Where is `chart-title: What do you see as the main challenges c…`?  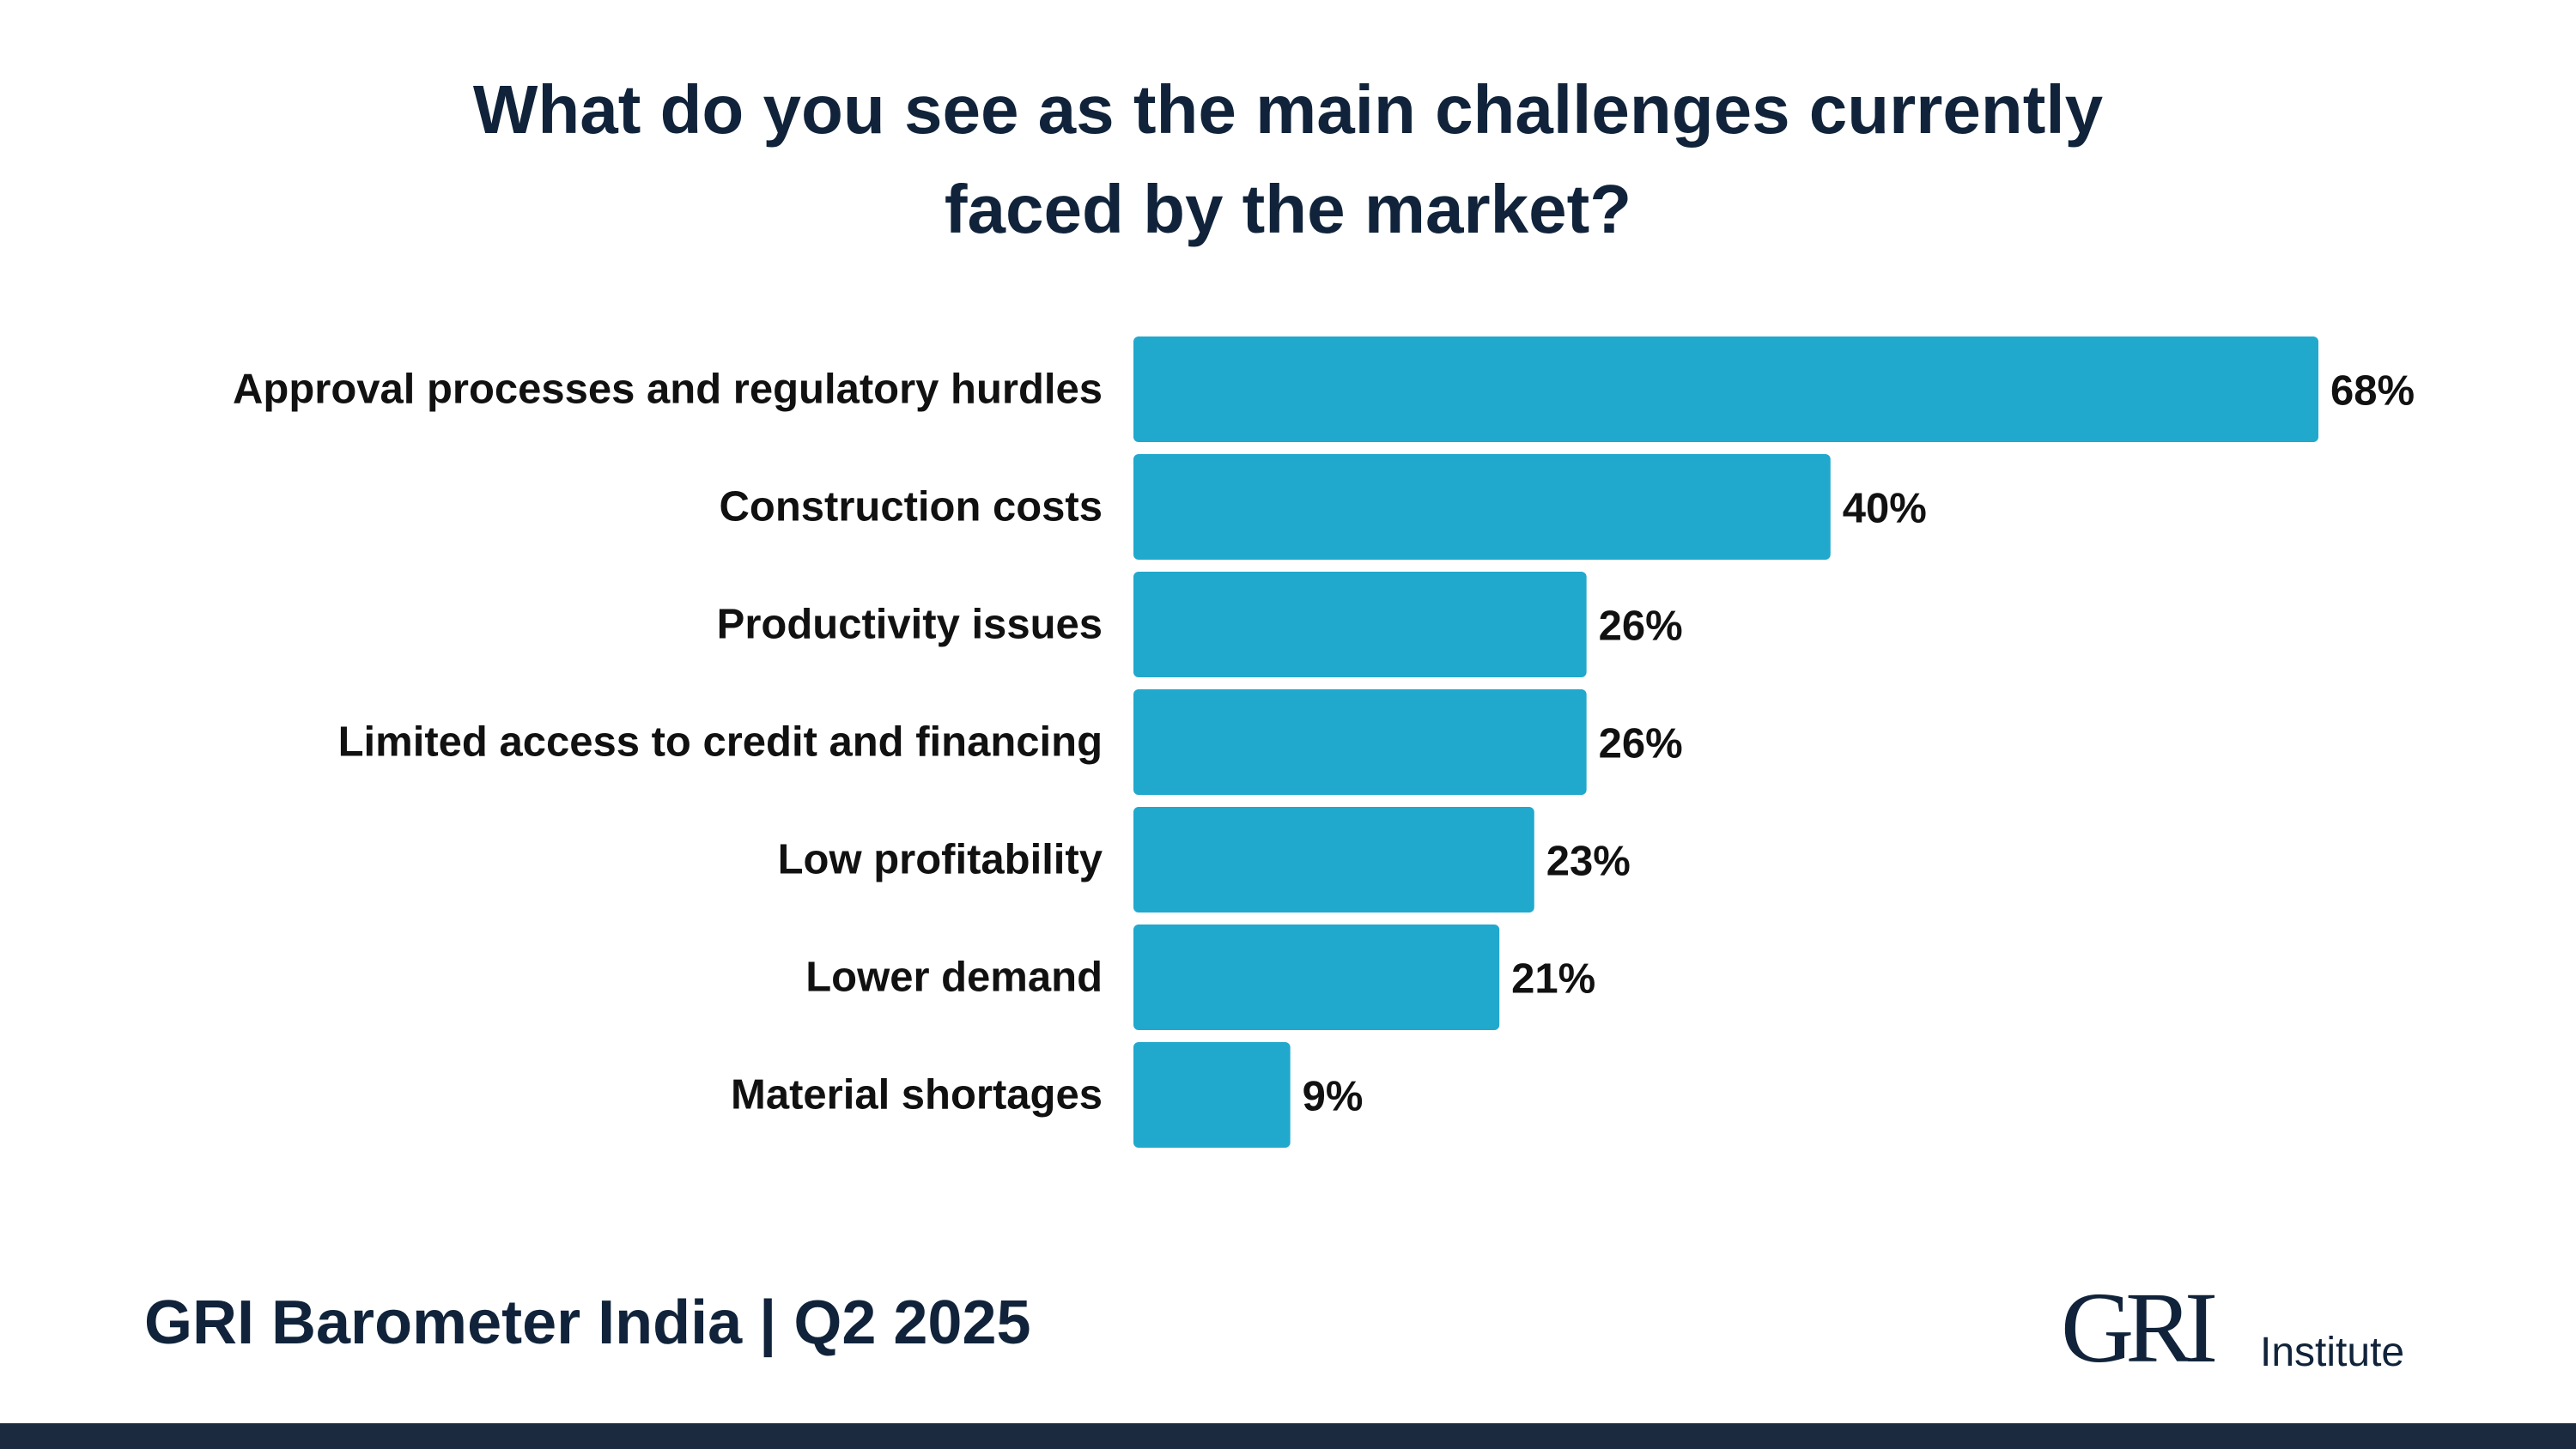
chart-title: What do you see as the main challenges c… is located at coordinates (1288, 159).